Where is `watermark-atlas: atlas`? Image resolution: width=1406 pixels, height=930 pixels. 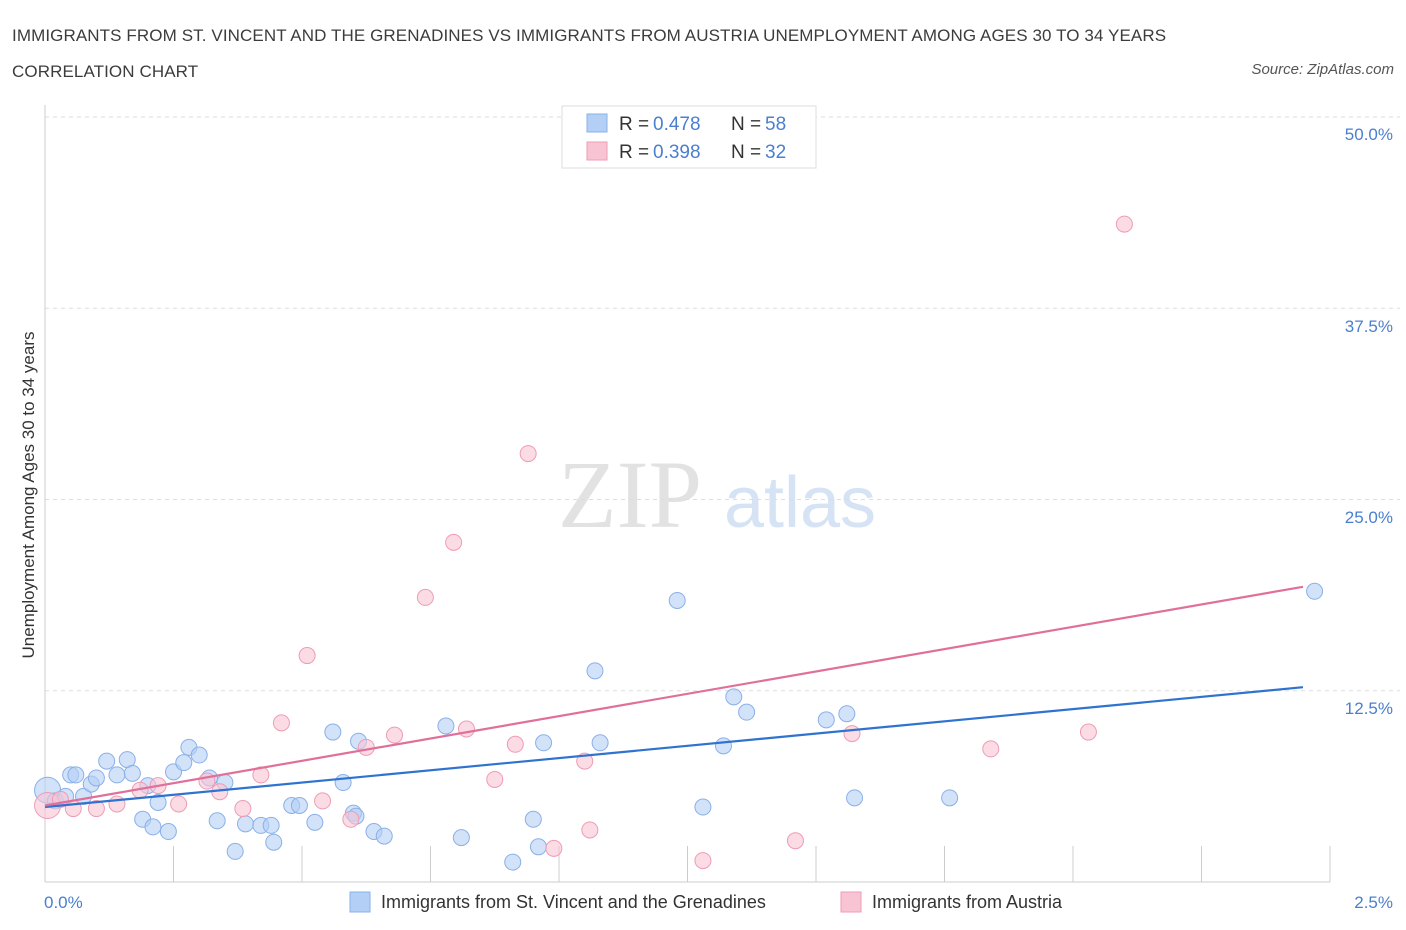
watermark-atlas: atlas is located at coordinates (800, 503).